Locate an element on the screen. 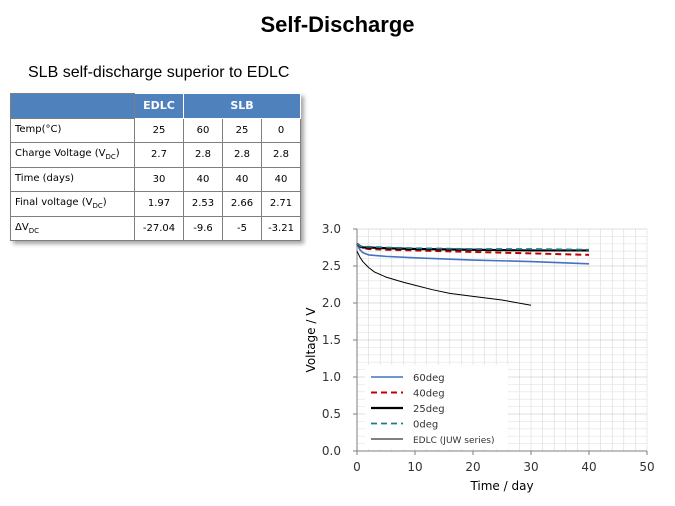 The width and height of the screenshot is (675, 506). table-header-edlc: EDLC is located at coordinates (159, 106).